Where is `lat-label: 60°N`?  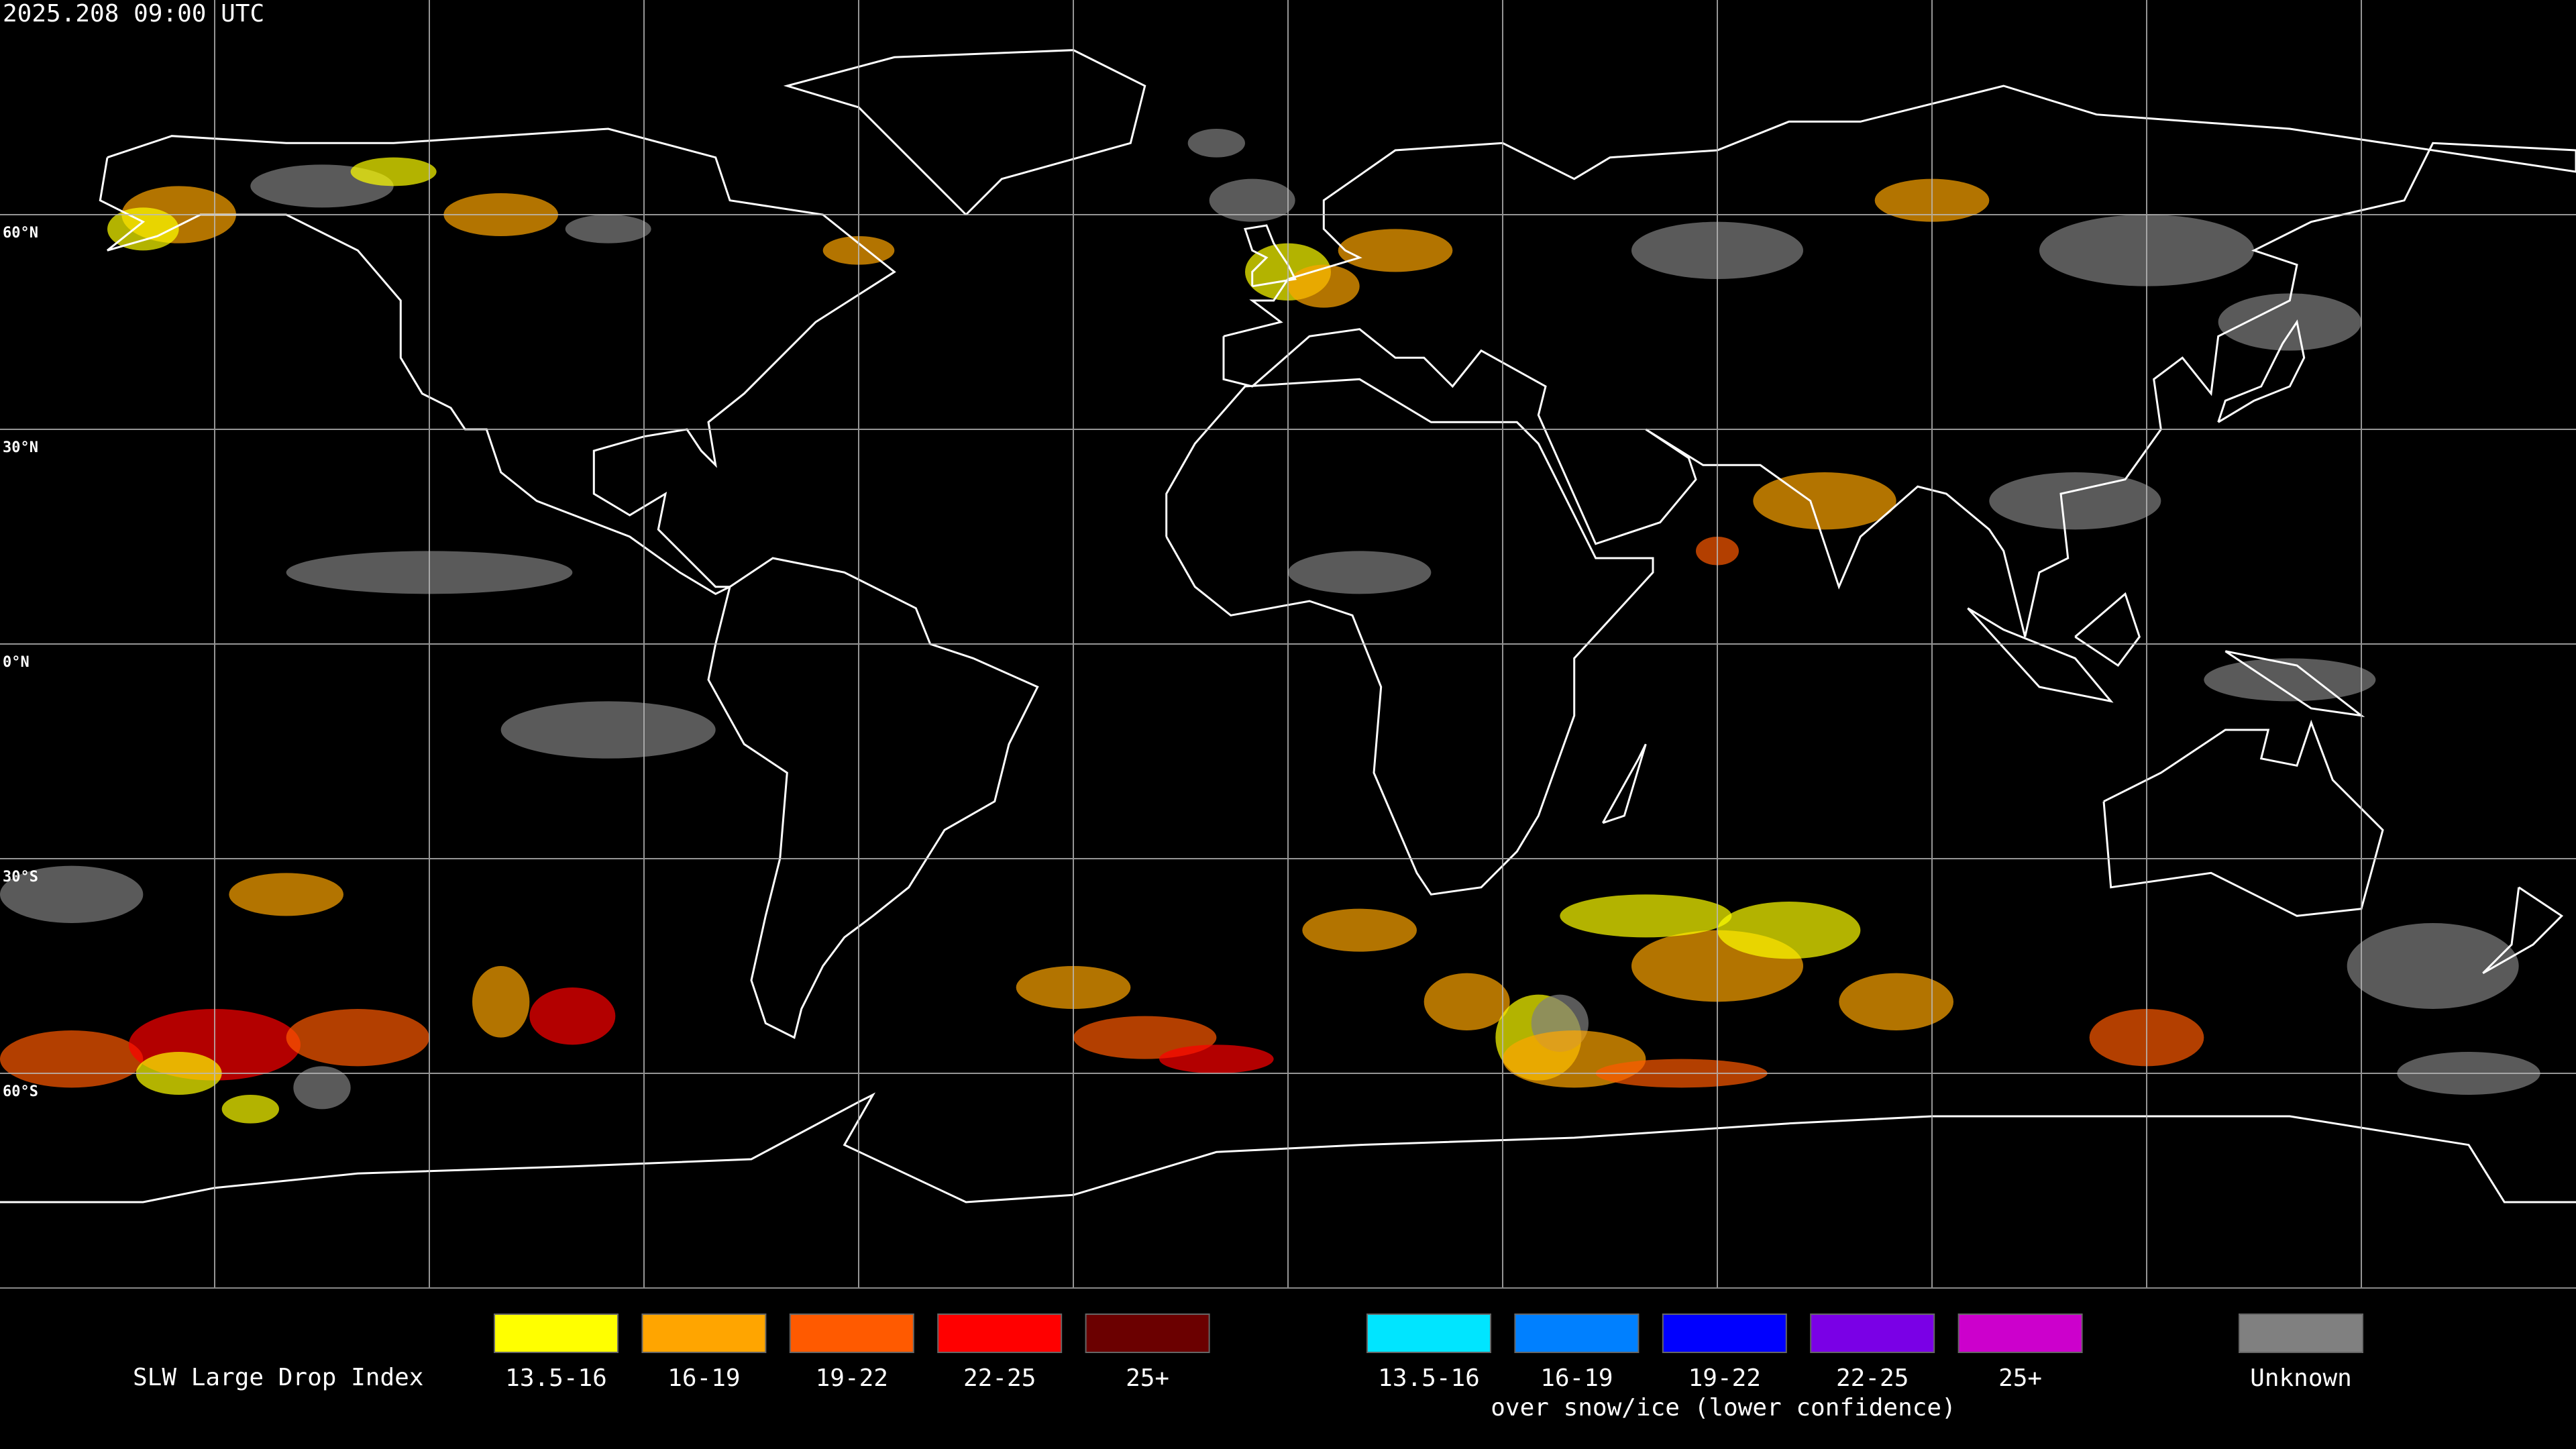
lat-label: 60°N is located at coordinates (20, 233).